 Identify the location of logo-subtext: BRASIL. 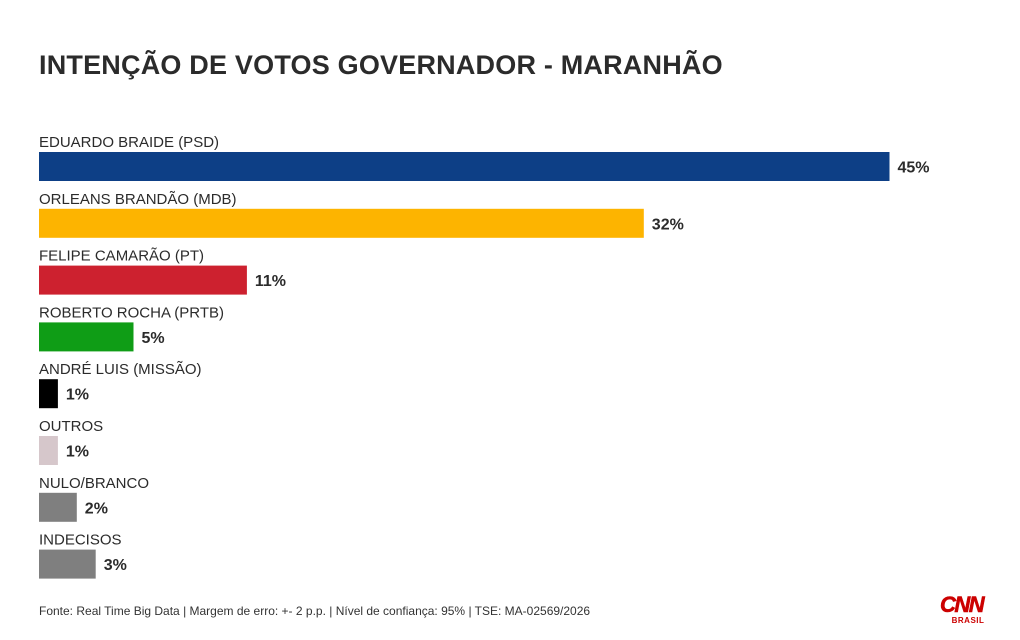
(968, 620).